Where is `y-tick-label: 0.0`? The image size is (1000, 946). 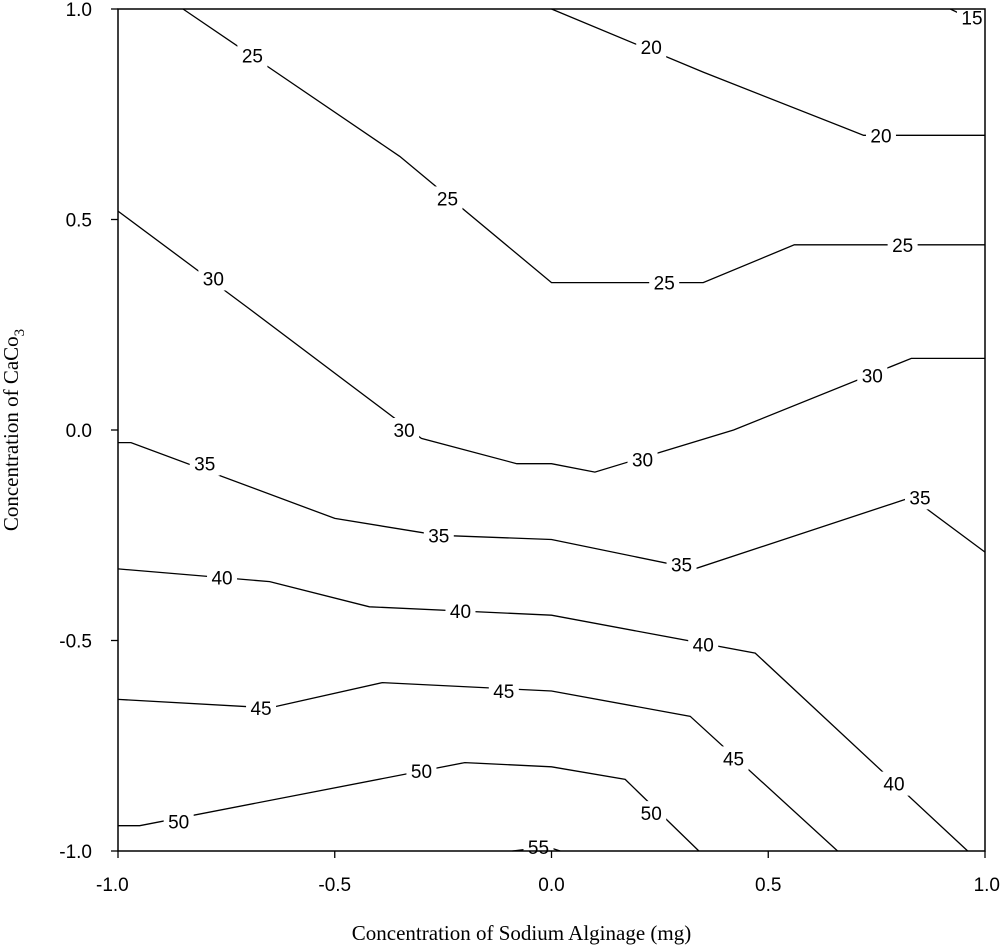 y-tick-label: 0.0 is located at coordinates (79, 431).